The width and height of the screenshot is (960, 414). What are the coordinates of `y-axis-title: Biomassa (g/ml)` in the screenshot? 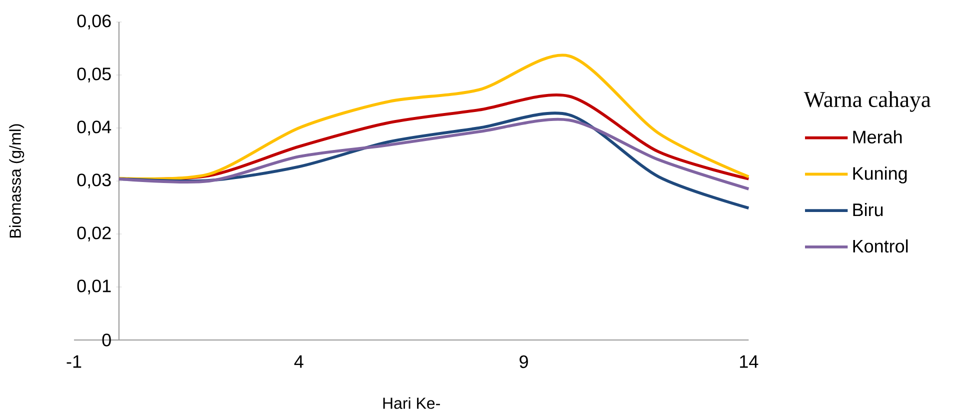 It's located at (16, 181).